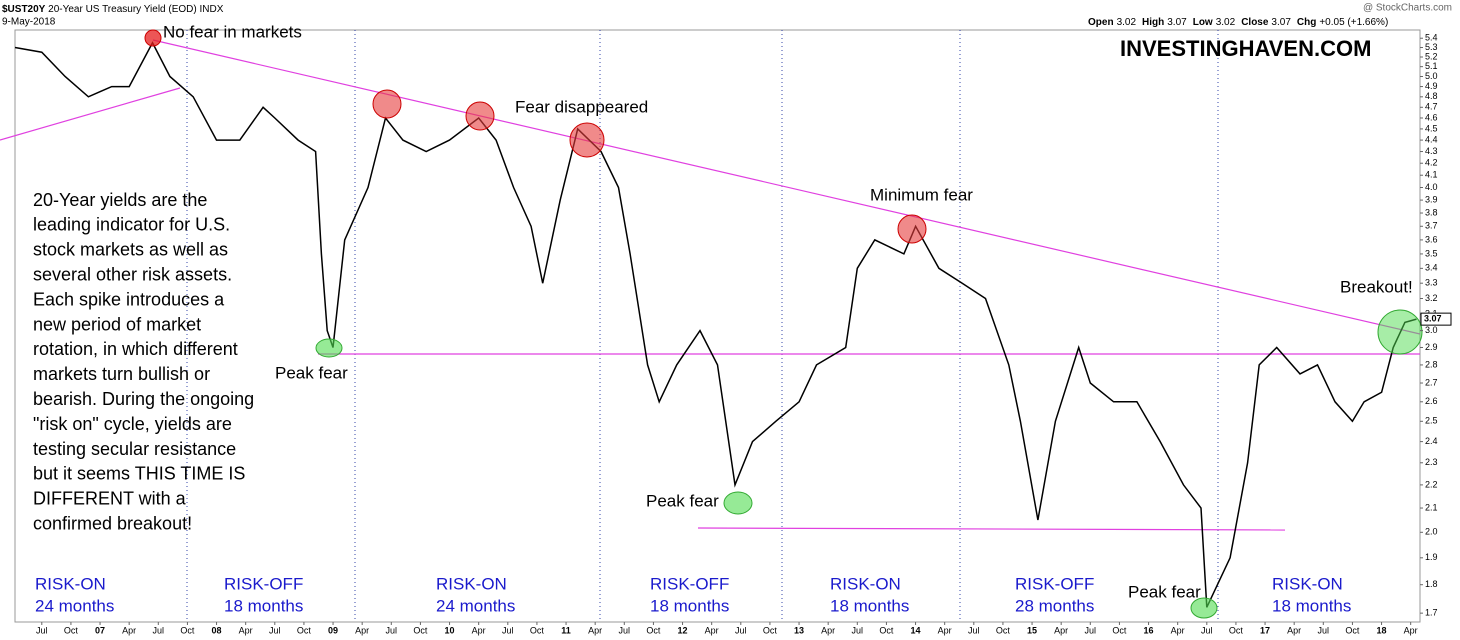 The height and width of the screenshot is (640, 1460). What do you see at coordinates (1431, 66) in the screenshot?
I see `y-tick-label: 5.1` at bounding box center [1431, 66].